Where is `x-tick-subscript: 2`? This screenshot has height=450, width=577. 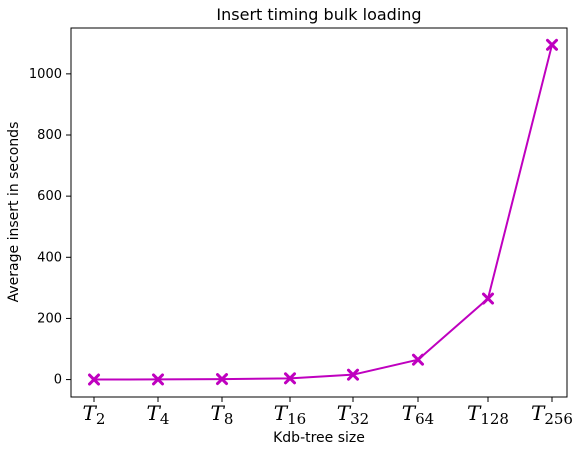 x-tick-subscript: 2 is located at coordinates (101, 419).